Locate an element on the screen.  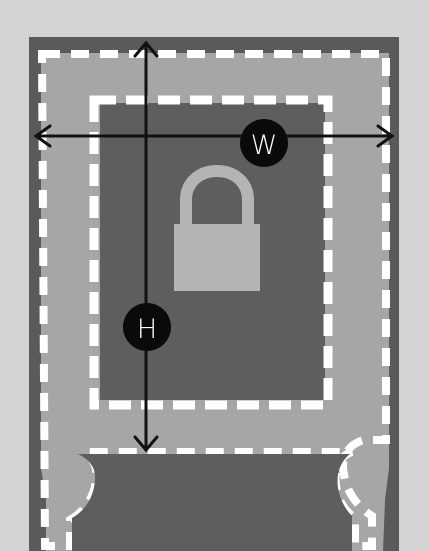
width-arrow-icon is located at coordinates (214, 136).